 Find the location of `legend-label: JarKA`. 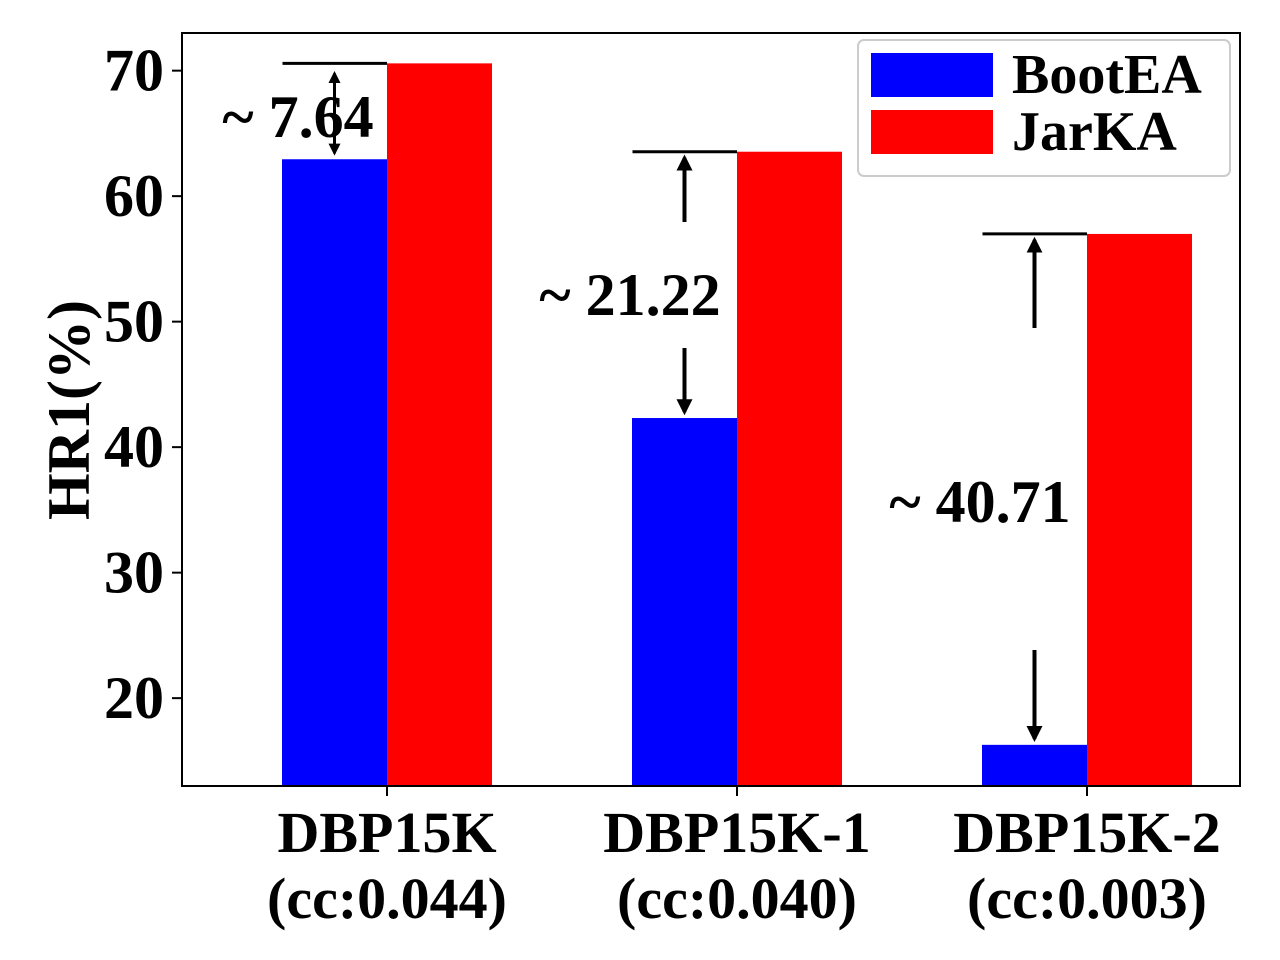

legend-label: JarKA is located at coordinates (1094, 132).